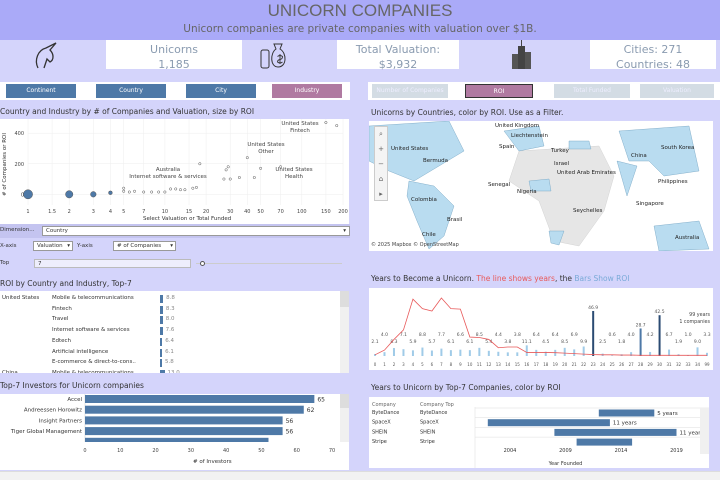 The height and width of the screenshot is (480, 720). Describe the element at coordinates (429, 235) in the screenshot. I see `map-country-label: Chile` at that location.